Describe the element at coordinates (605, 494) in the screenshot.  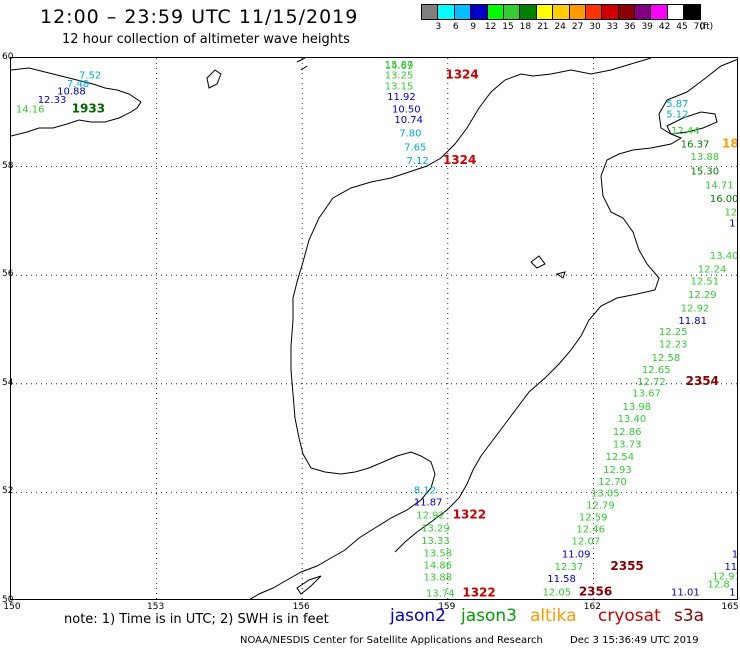
I see `wave-height-label: 13.05` at that location.